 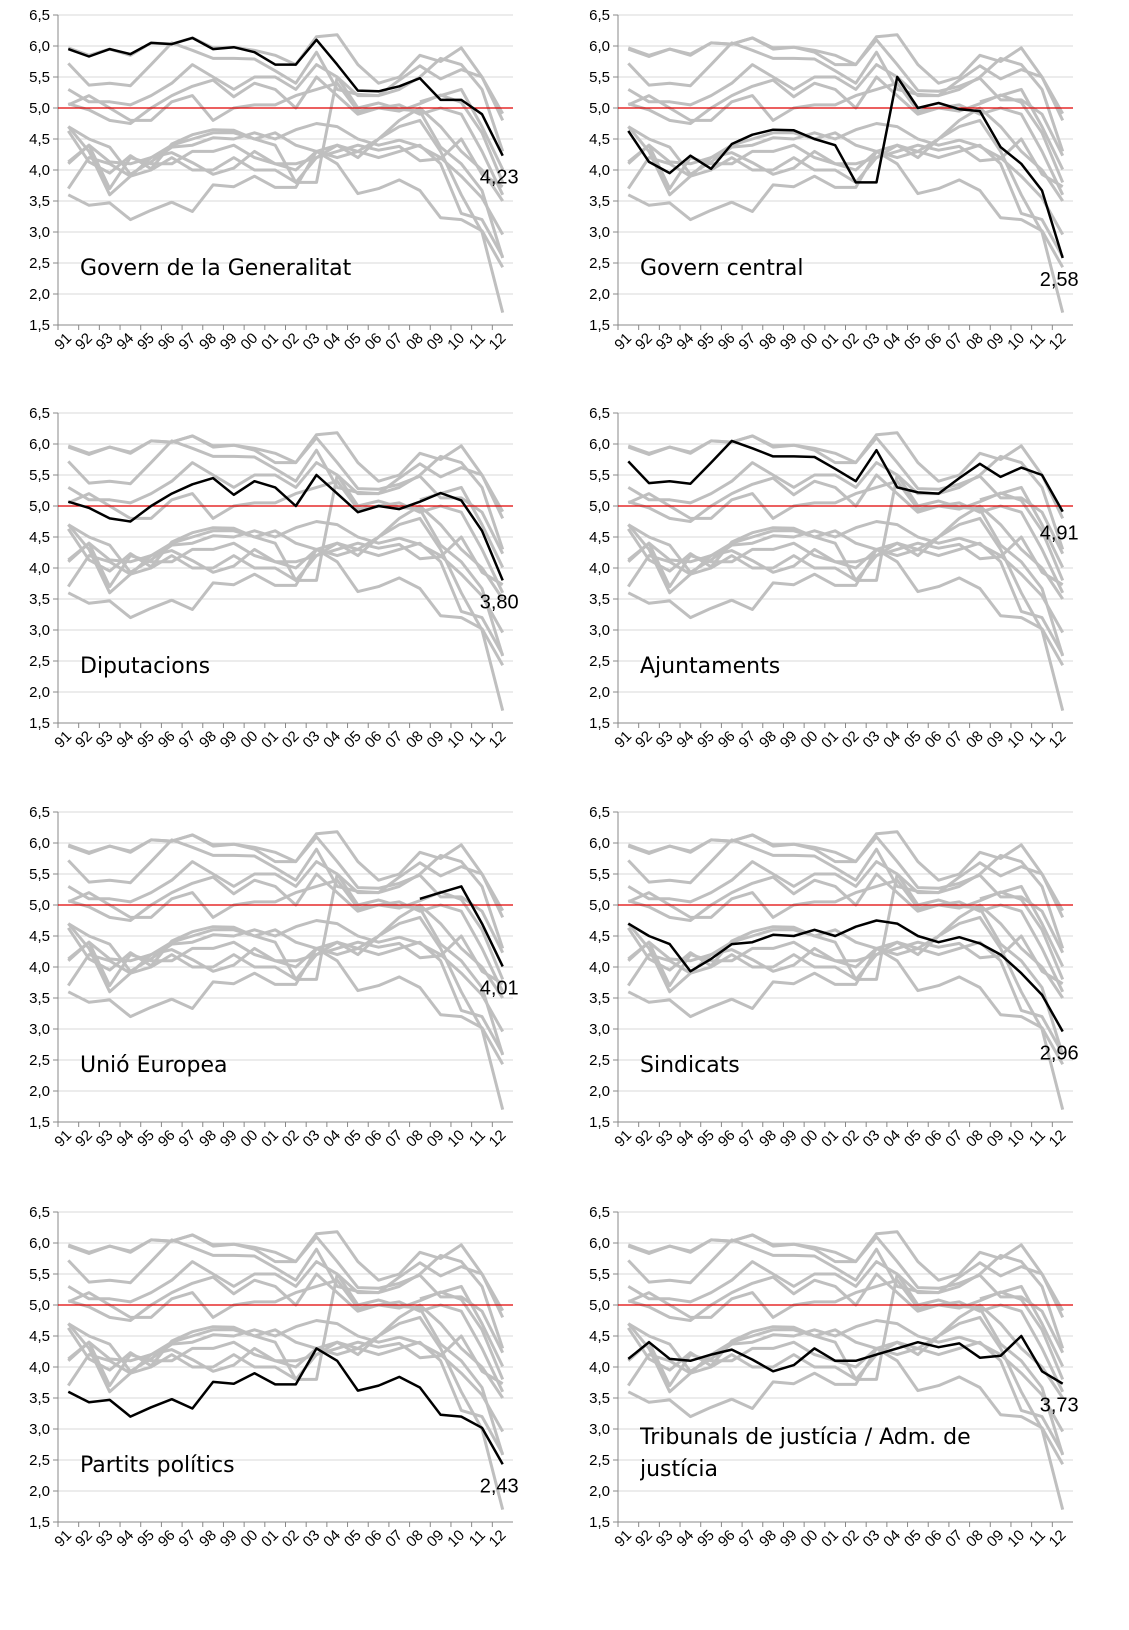 What do you see at coordinates (216, 268) in the screenshot?
I see `panel-label-text: Govern de la Generalitat` at bounding box center [216, 268].